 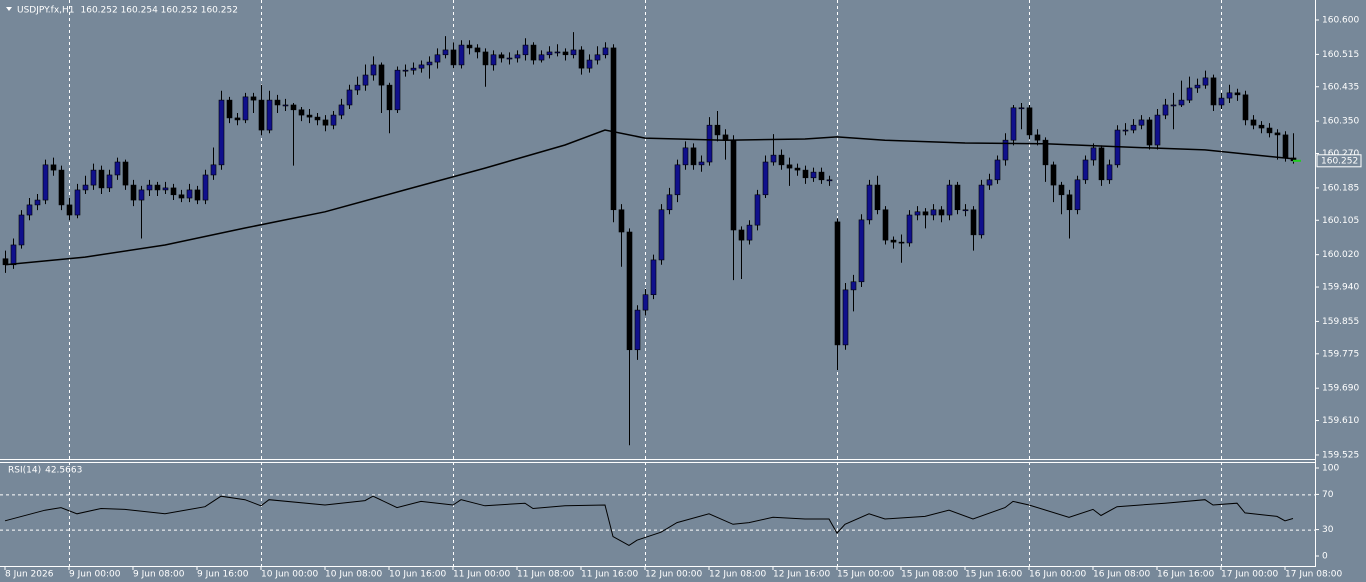 I want to click on x-tick-label: 11 Jun 00:00, so click(x=481, y=575).